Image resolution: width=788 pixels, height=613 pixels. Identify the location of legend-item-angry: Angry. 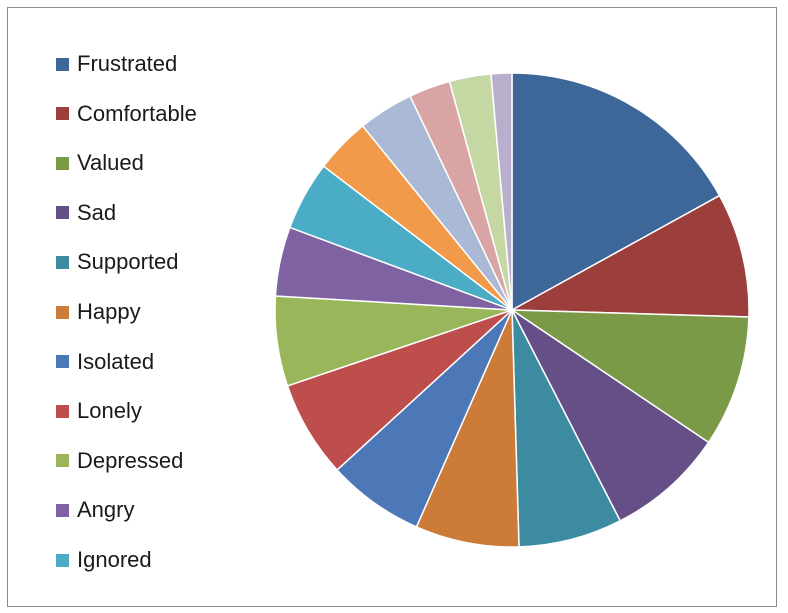
(95, 510).